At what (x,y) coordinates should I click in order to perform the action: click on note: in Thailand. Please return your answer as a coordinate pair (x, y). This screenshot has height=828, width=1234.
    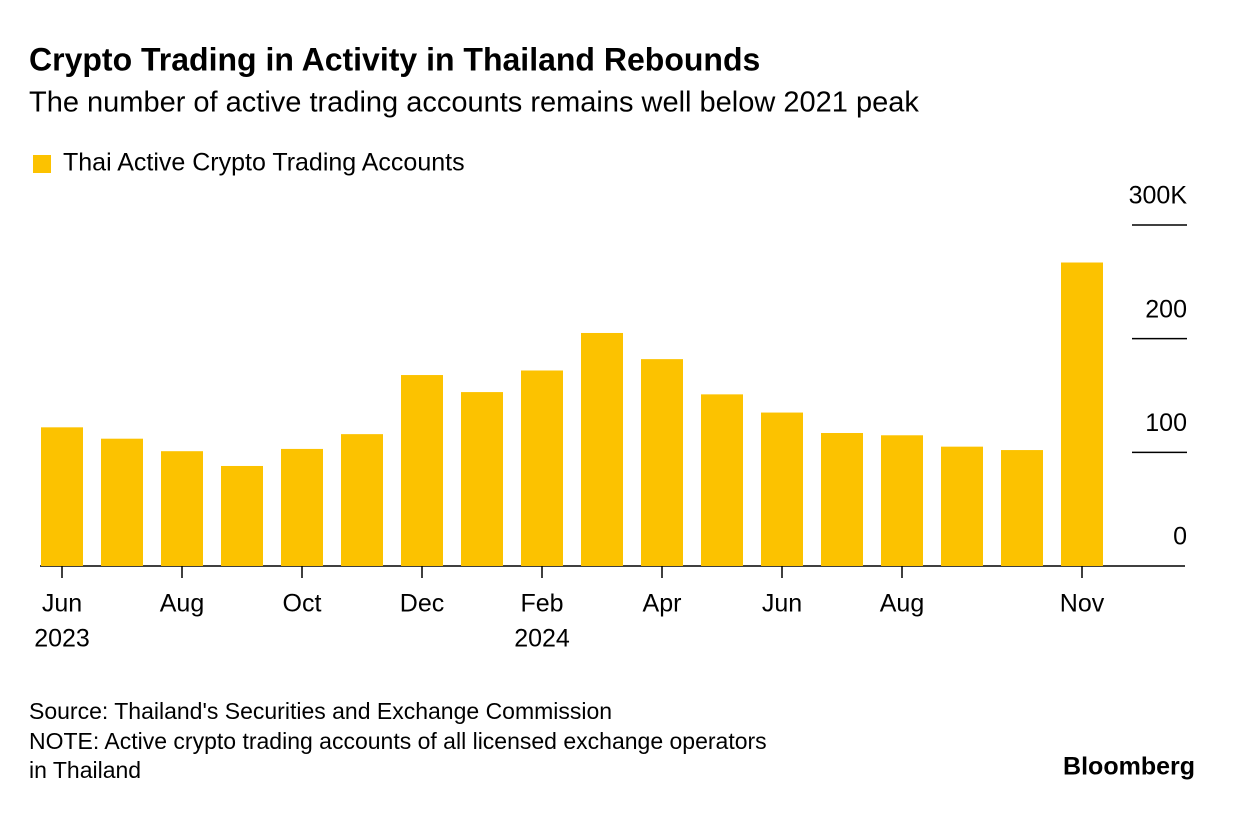
    Looking at the image, I should click on (85, 770).